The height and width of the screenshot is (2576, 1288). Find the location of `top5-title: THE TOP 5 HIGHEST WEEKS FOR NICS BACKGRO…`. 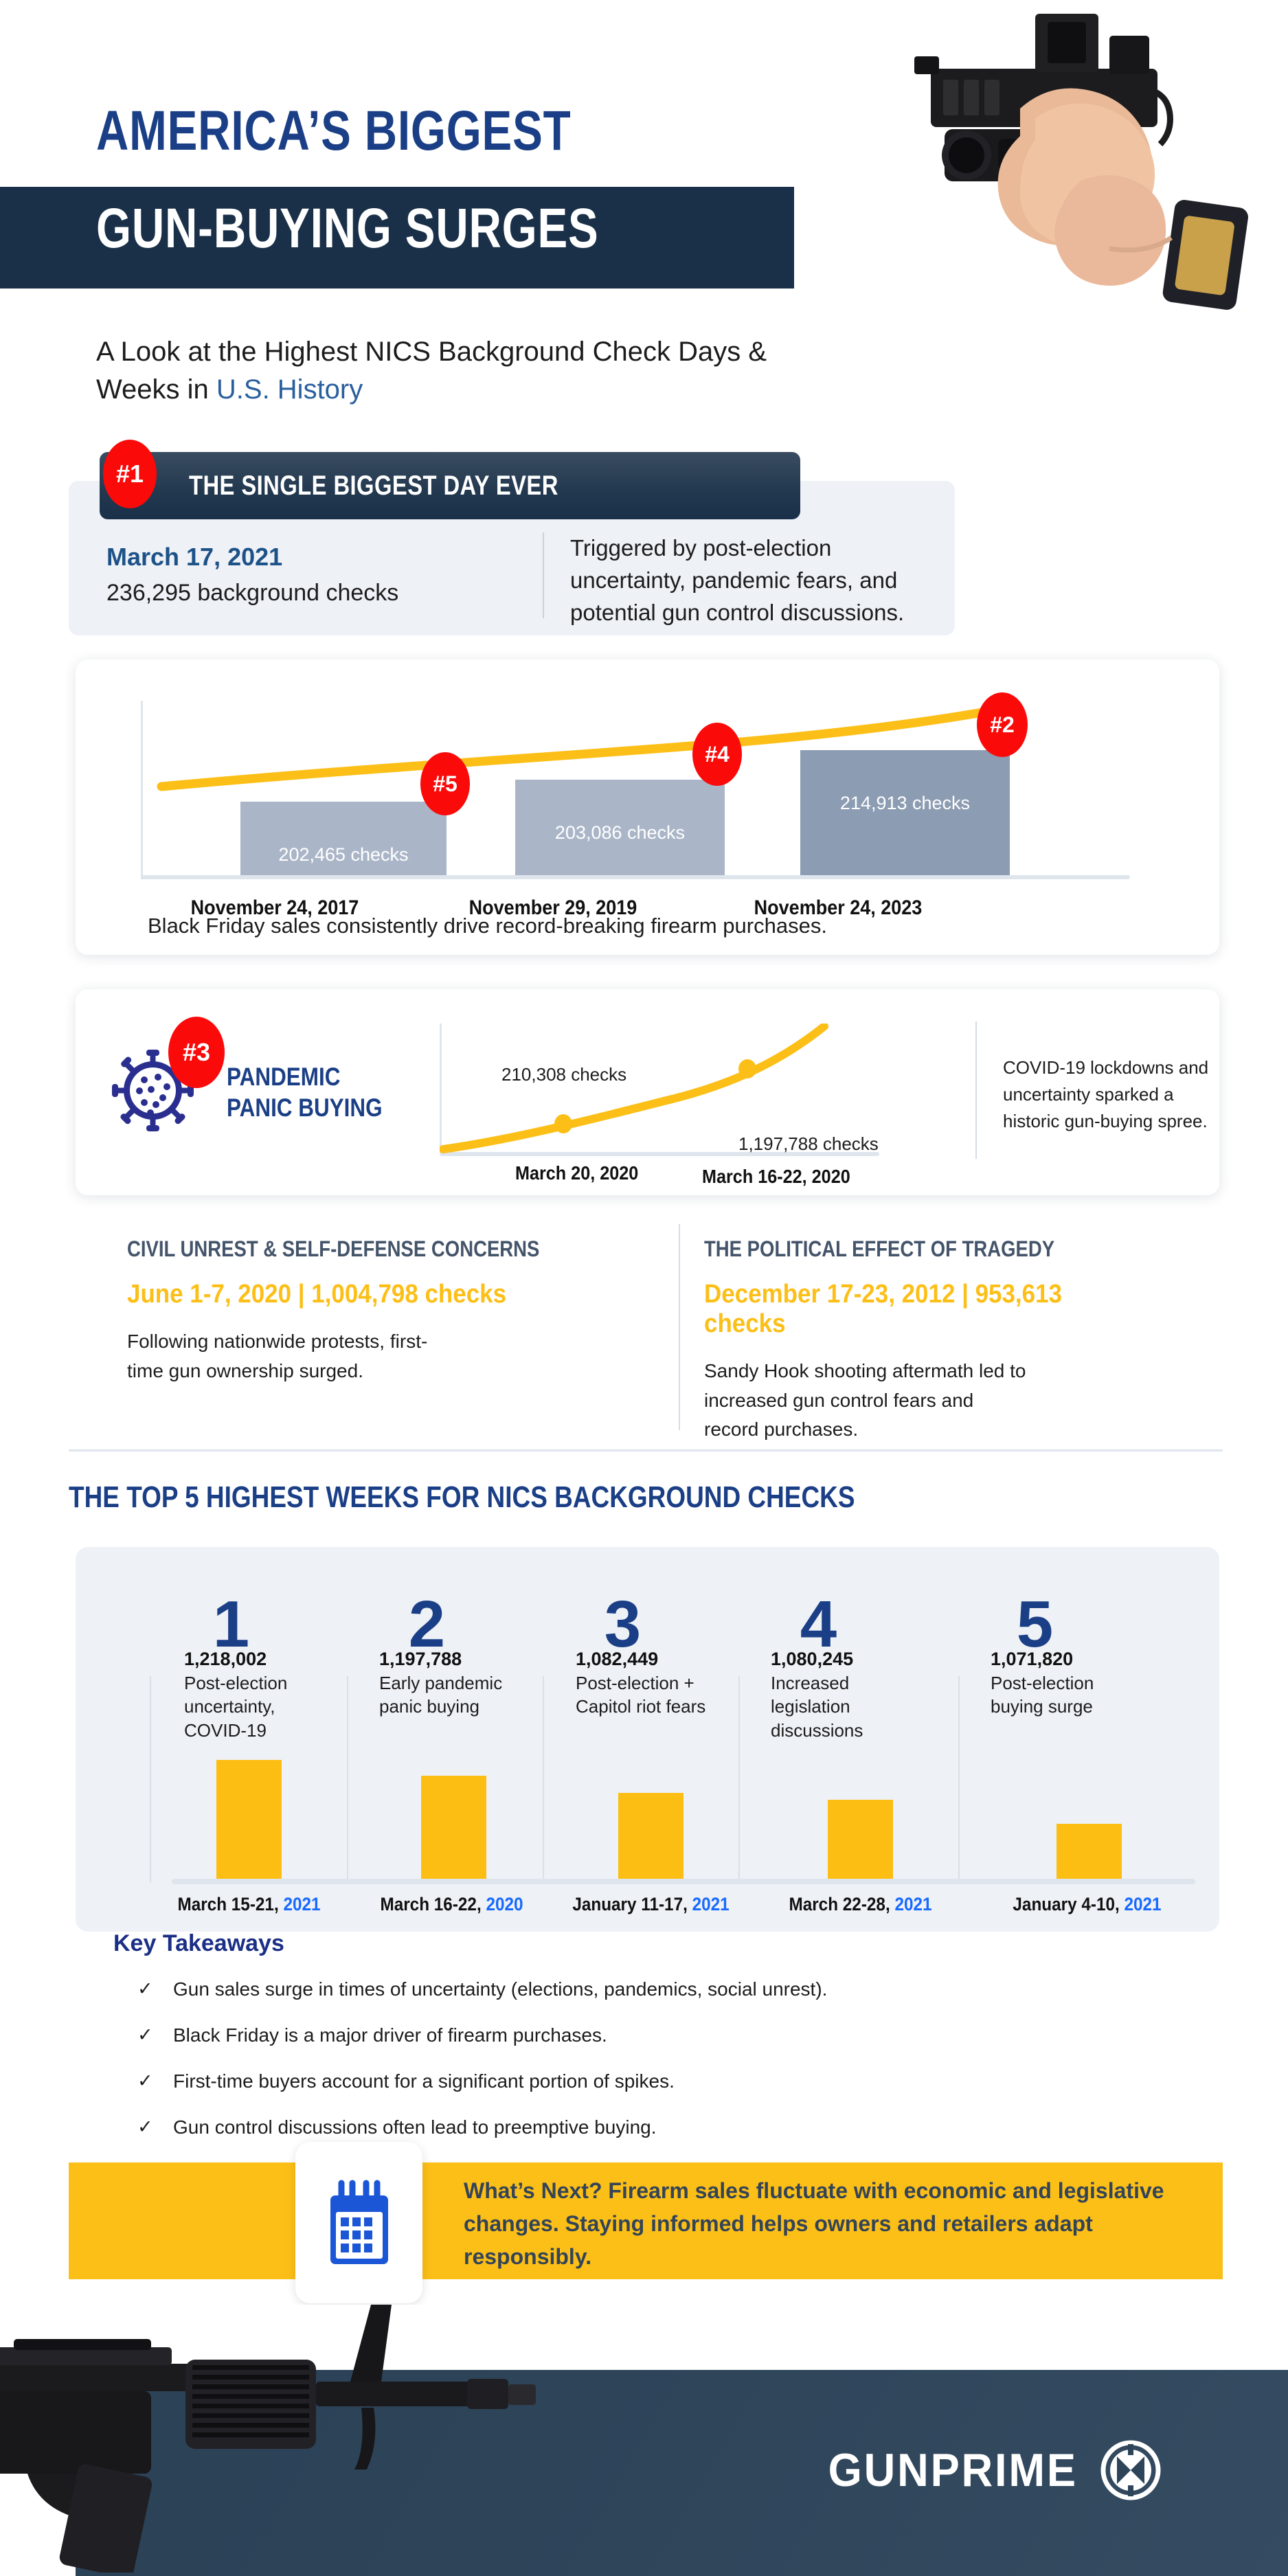

top5-title: THE TOP 5 HIGHEST WEEKS FOR NICS BACKGRO… is located at coordinates (462, 1497).